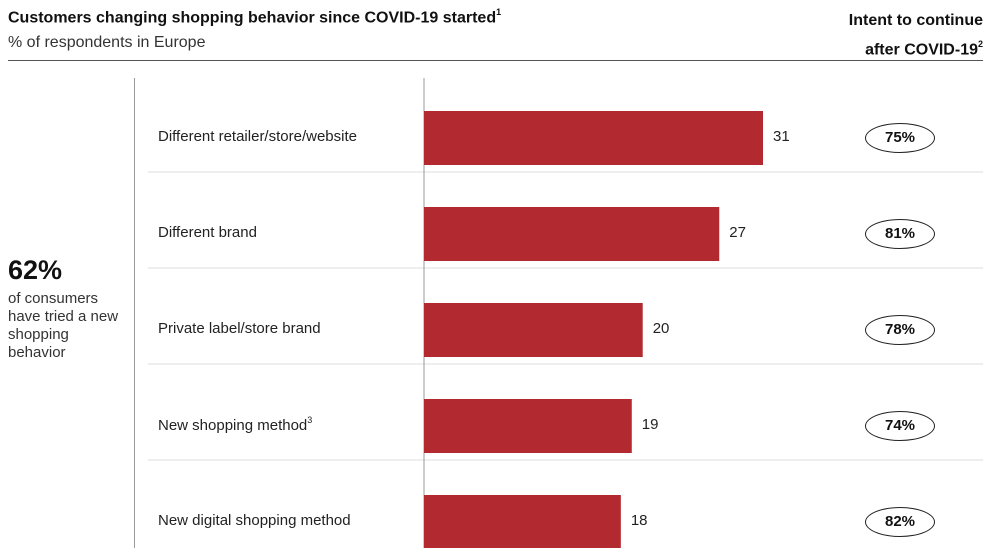 The height and width of the screenshot is (548, 997). What do you see at coordinates (900, 138) in the screenshot?
I see `intent-badge: 75%` at bounding box center [900, 138].